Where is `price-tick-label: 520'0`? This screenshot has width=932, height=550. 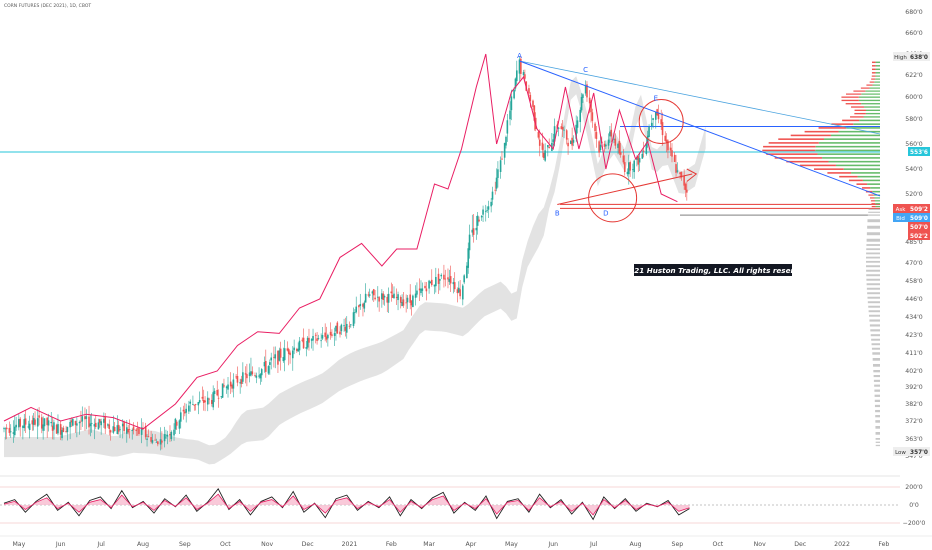 price-tick-label: 520'0 is located at coordinates (914, 194).